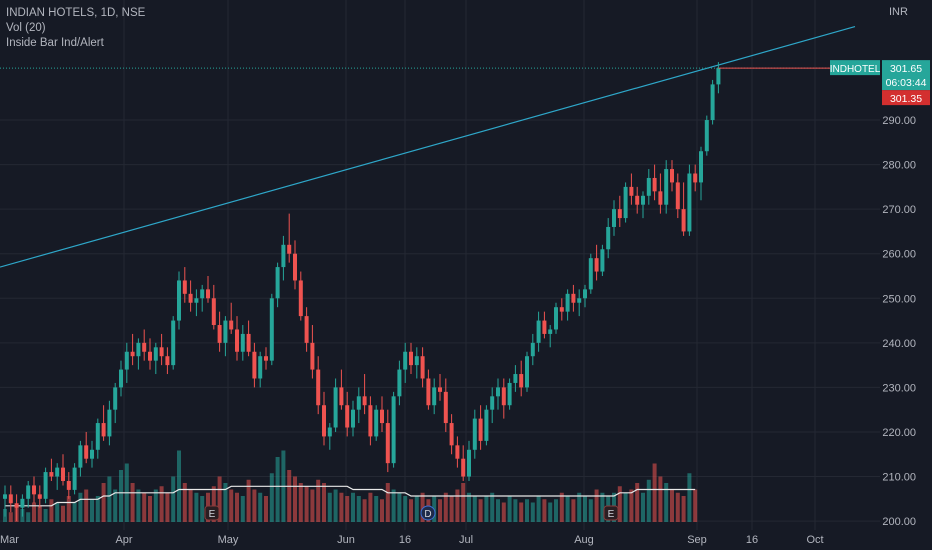  What do you see at coordinates (906, 75) in the screenshot?
I see `last-price-badge` at bounding box center [906, 75].